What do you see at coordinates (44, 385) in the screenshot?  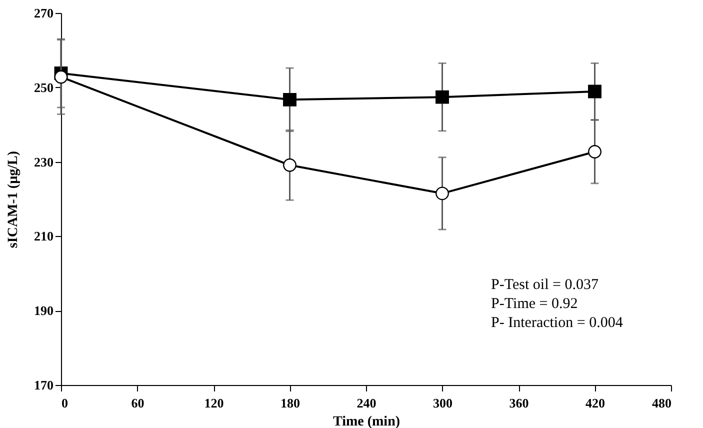 I see `y-tick-label: 170` at bounding box center [44, 385].